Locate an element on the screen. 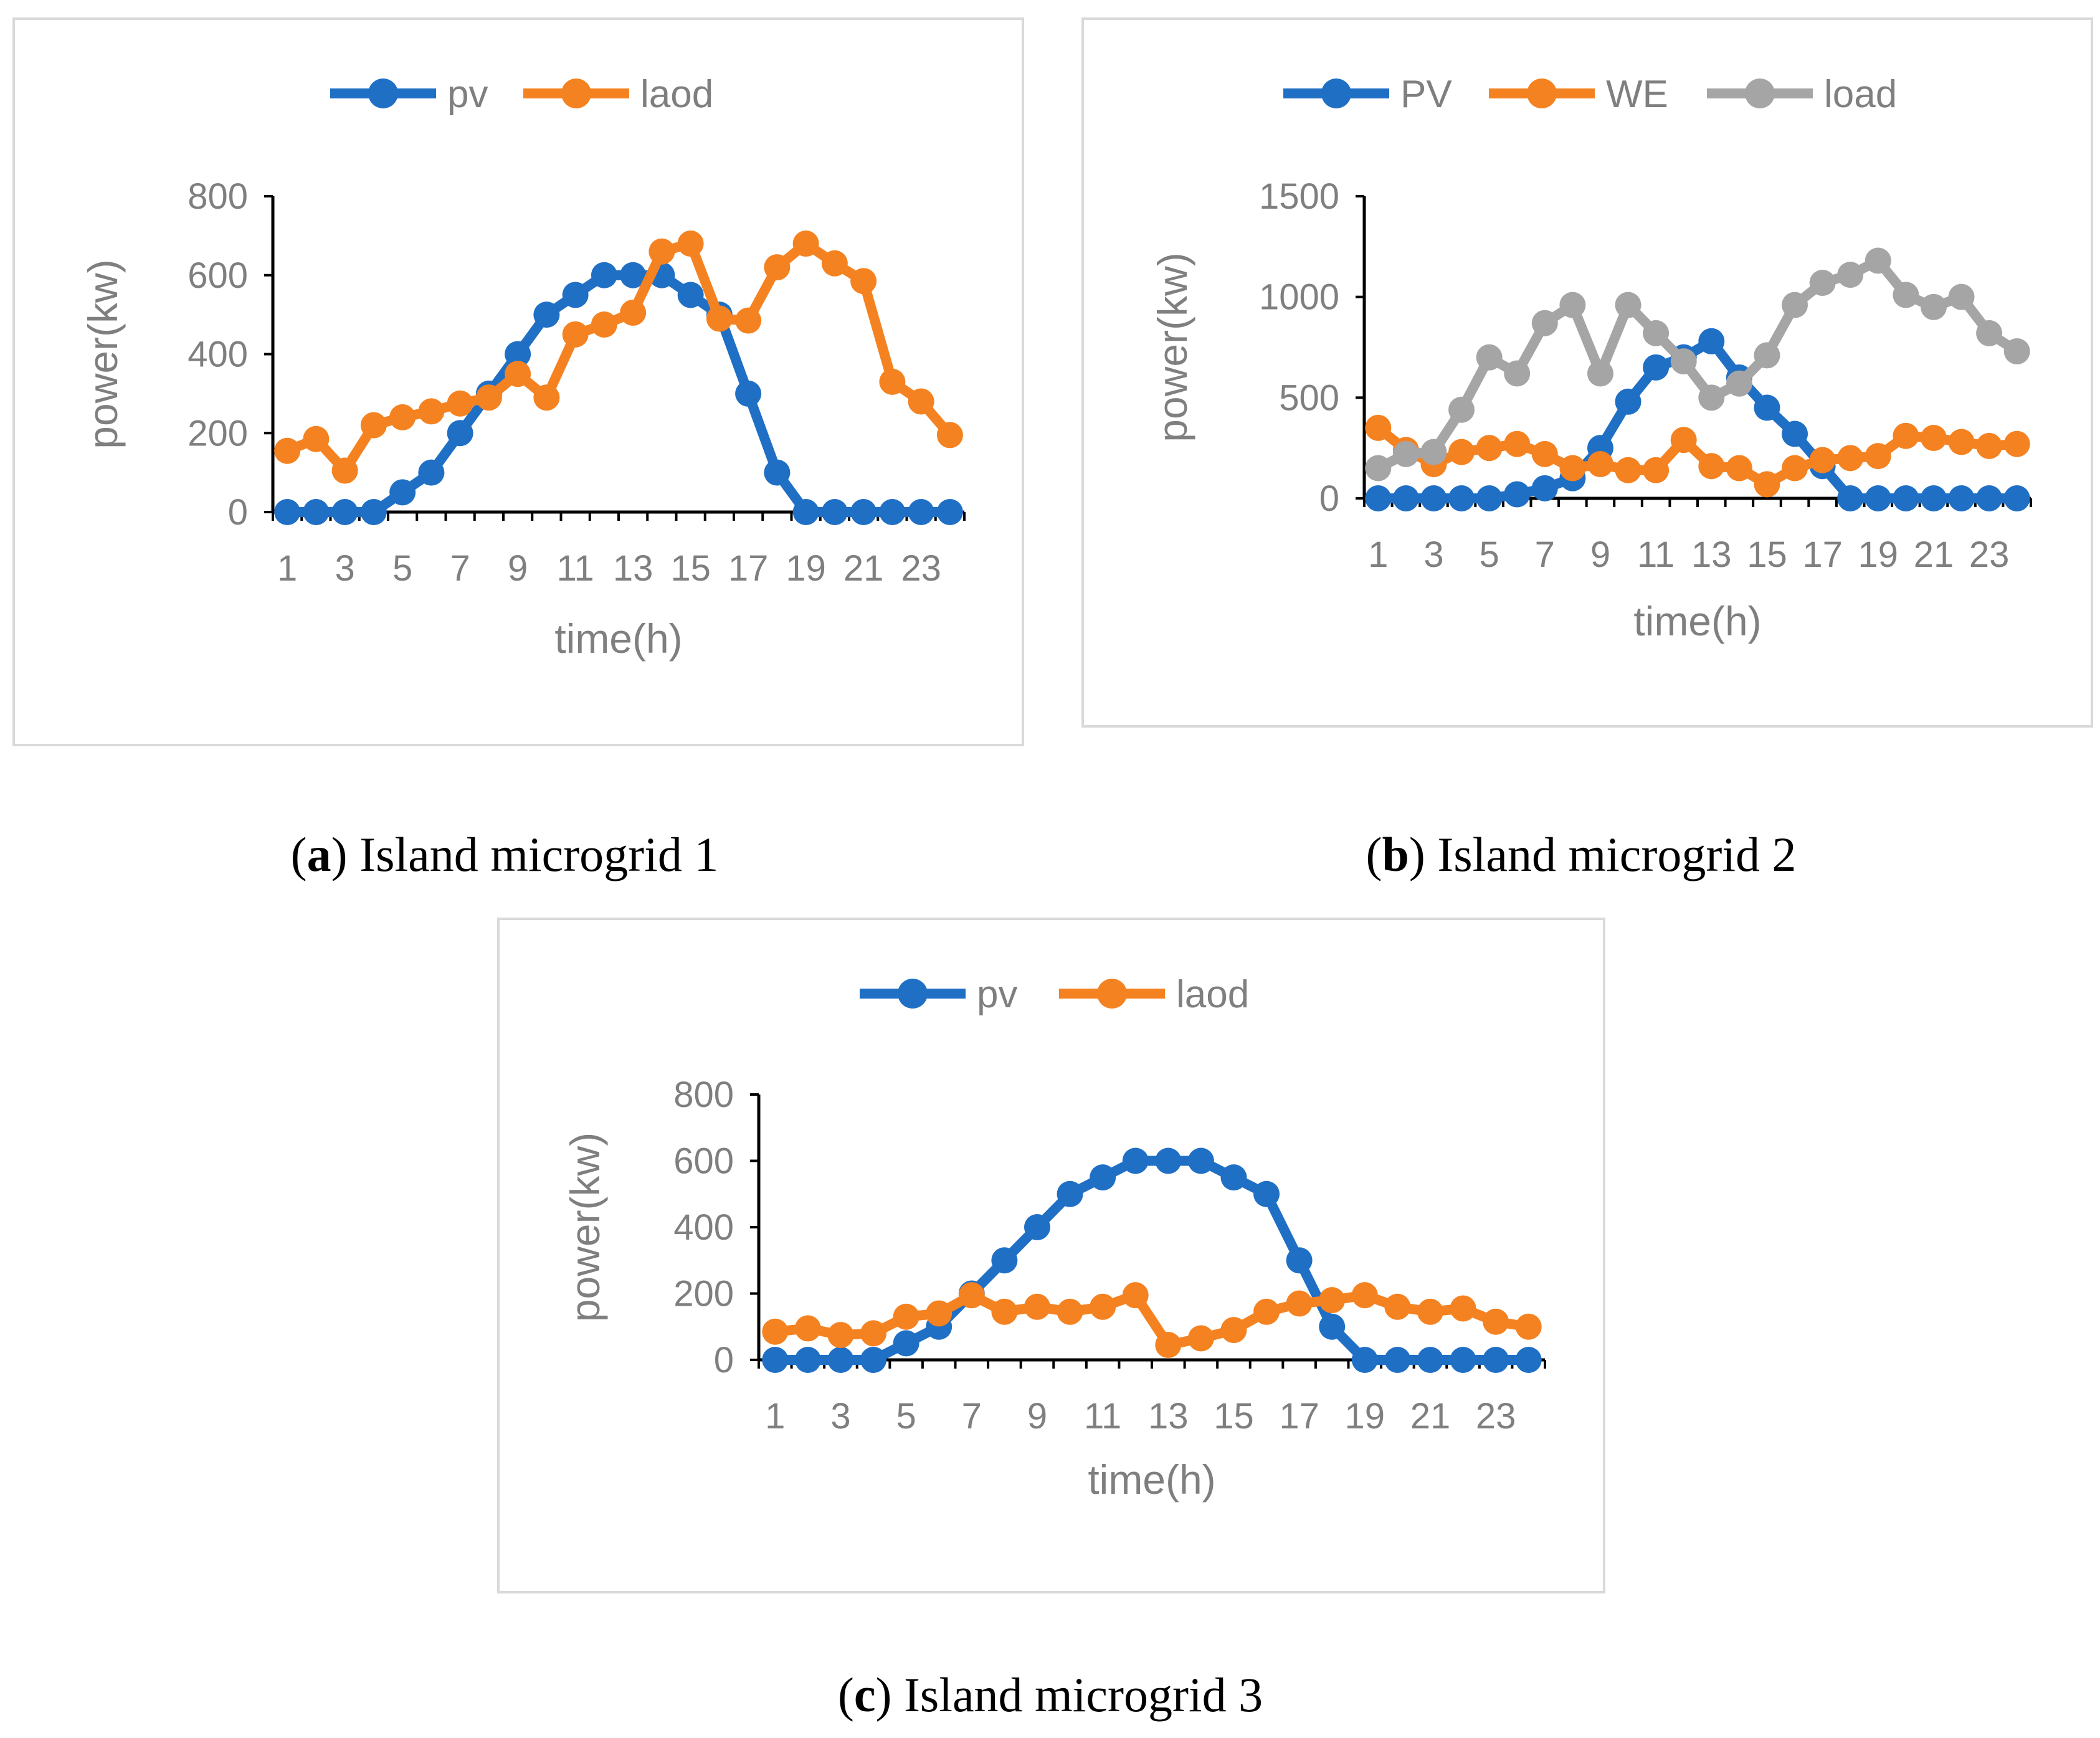  chart3-ytick-label: 200 is located at coordinates (703, 1294).